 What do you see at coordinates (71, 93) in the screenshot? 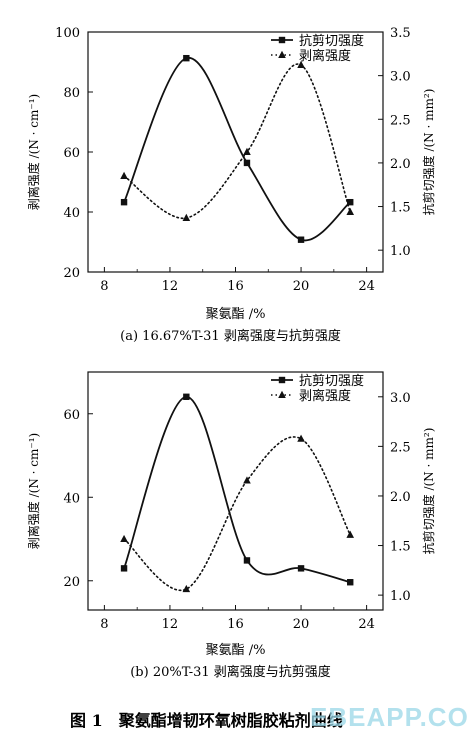
I see `y-left-tick-label: 80` at bounding box center [71, 93].